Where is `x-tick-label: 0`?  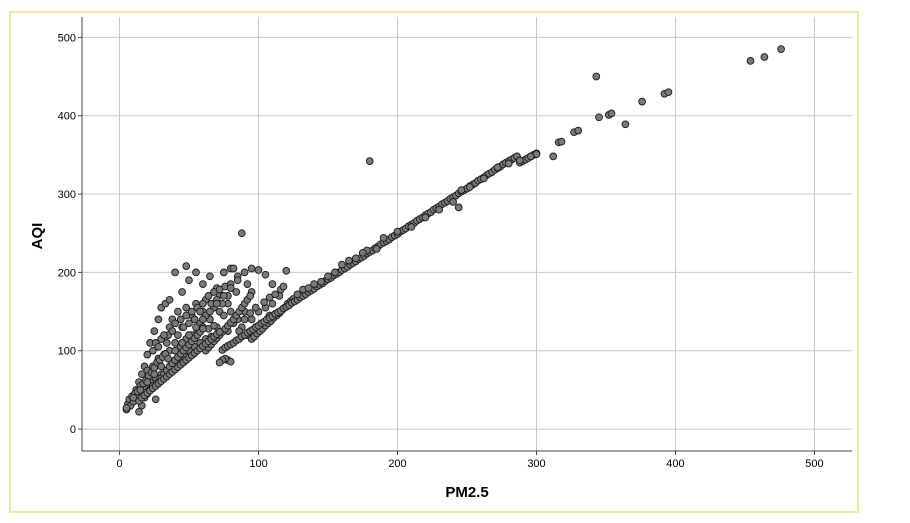
x-tick-label: 0 is located at coordinates (119, 464).